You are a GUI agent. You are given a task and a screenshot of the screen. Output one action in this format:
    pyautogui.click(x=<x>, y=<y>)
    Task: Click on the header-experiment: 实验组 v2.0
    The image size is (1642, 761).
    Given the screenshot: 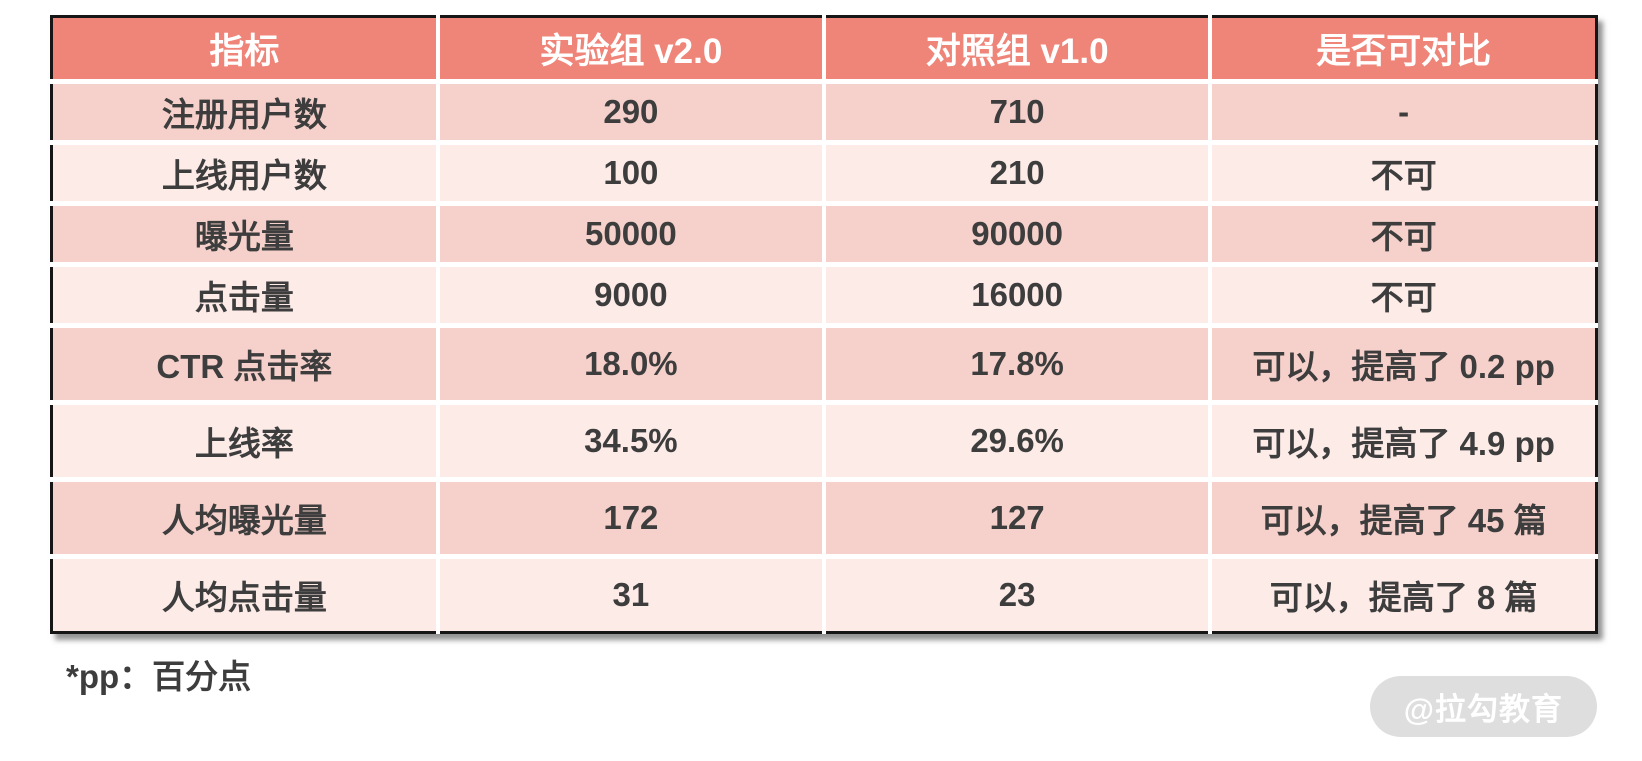 What is the action you would take?
    pyautogui.click(x=632, y=49)
    